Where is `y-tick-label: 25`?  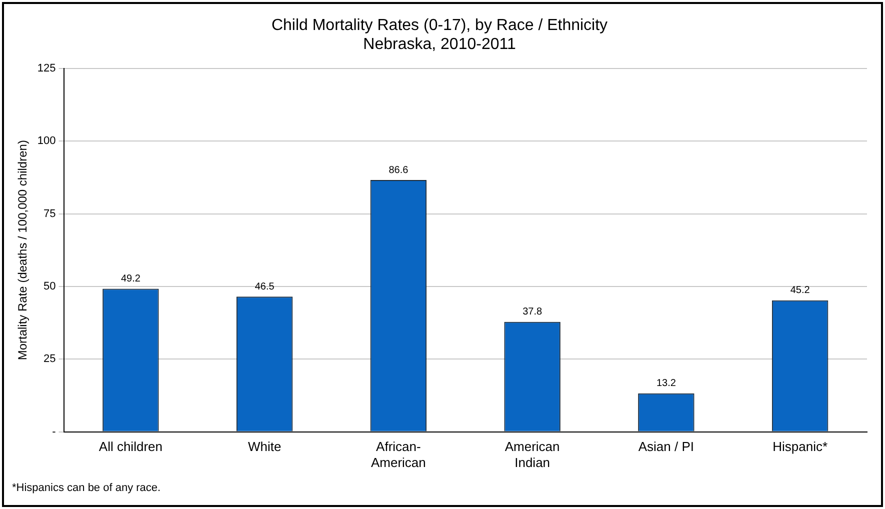
y-tick-label: 25 is located at coordinates (50, 359).